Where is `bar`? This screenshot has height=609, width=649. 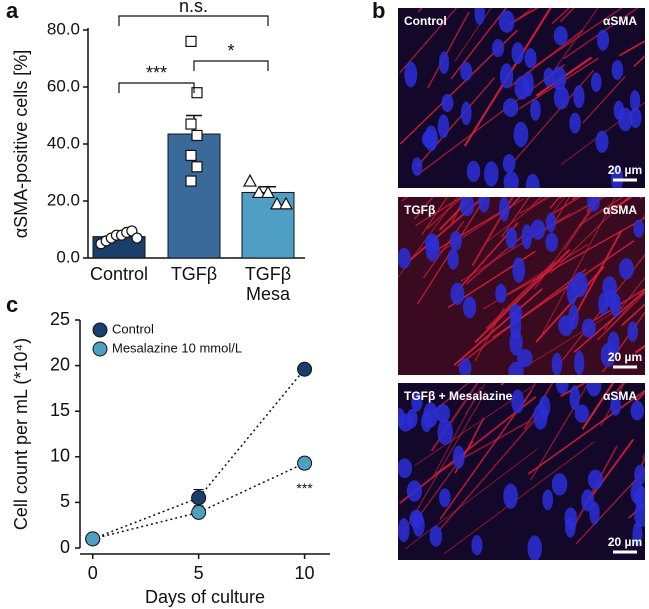
bar is located at coordinates (194, 196).